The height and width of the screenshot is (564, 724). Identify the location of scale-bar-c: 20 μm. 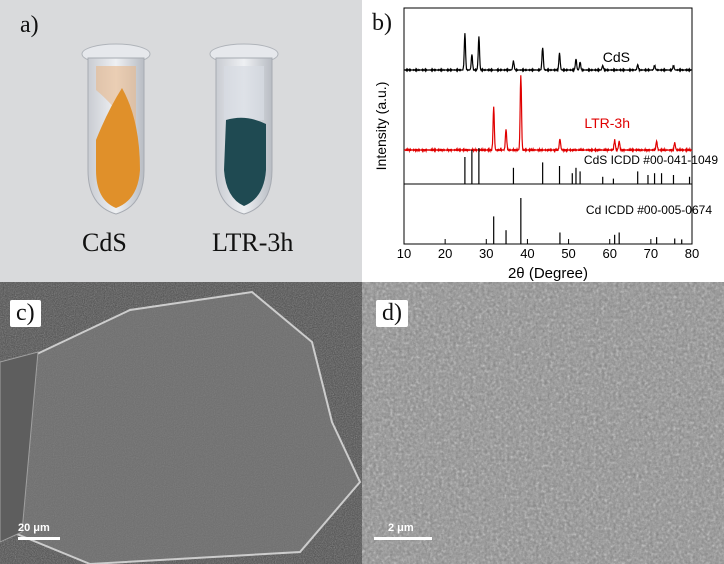
(39, 531).